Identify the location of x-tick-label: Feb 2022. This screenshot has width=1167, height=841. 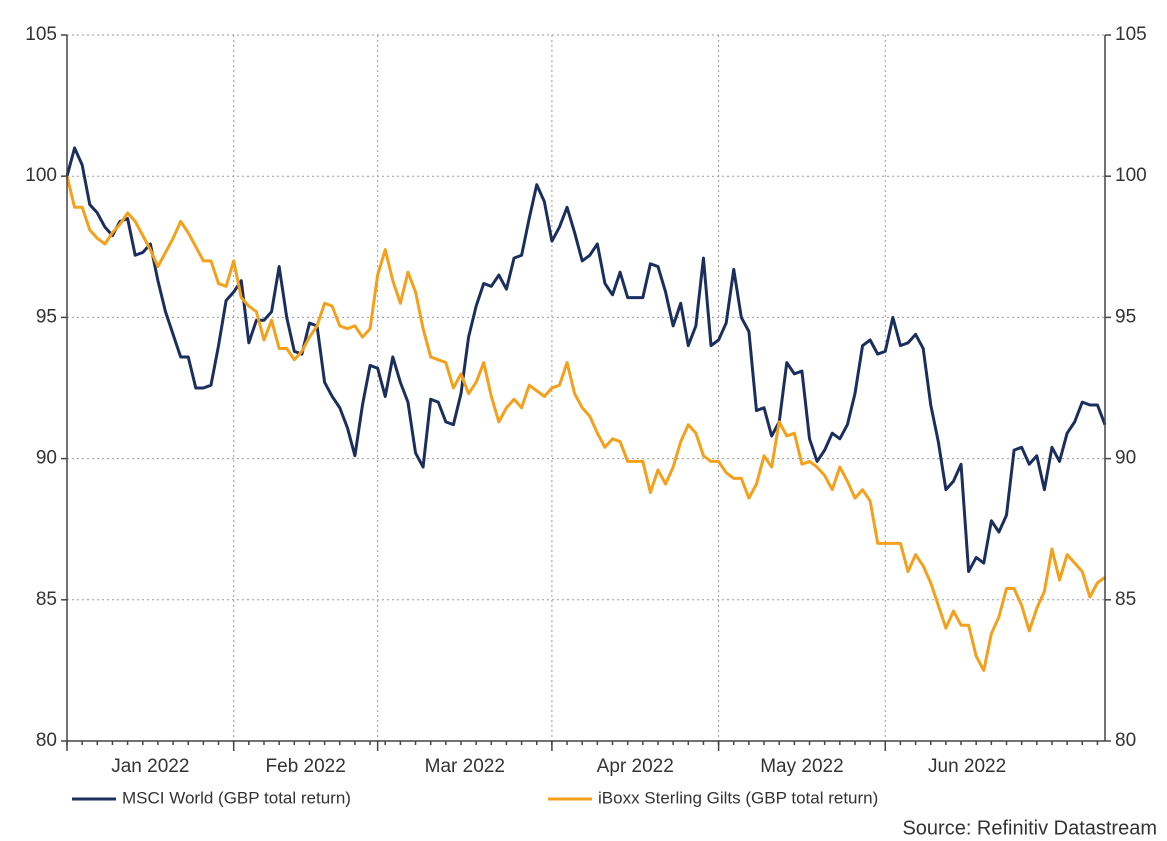
(306, 766).